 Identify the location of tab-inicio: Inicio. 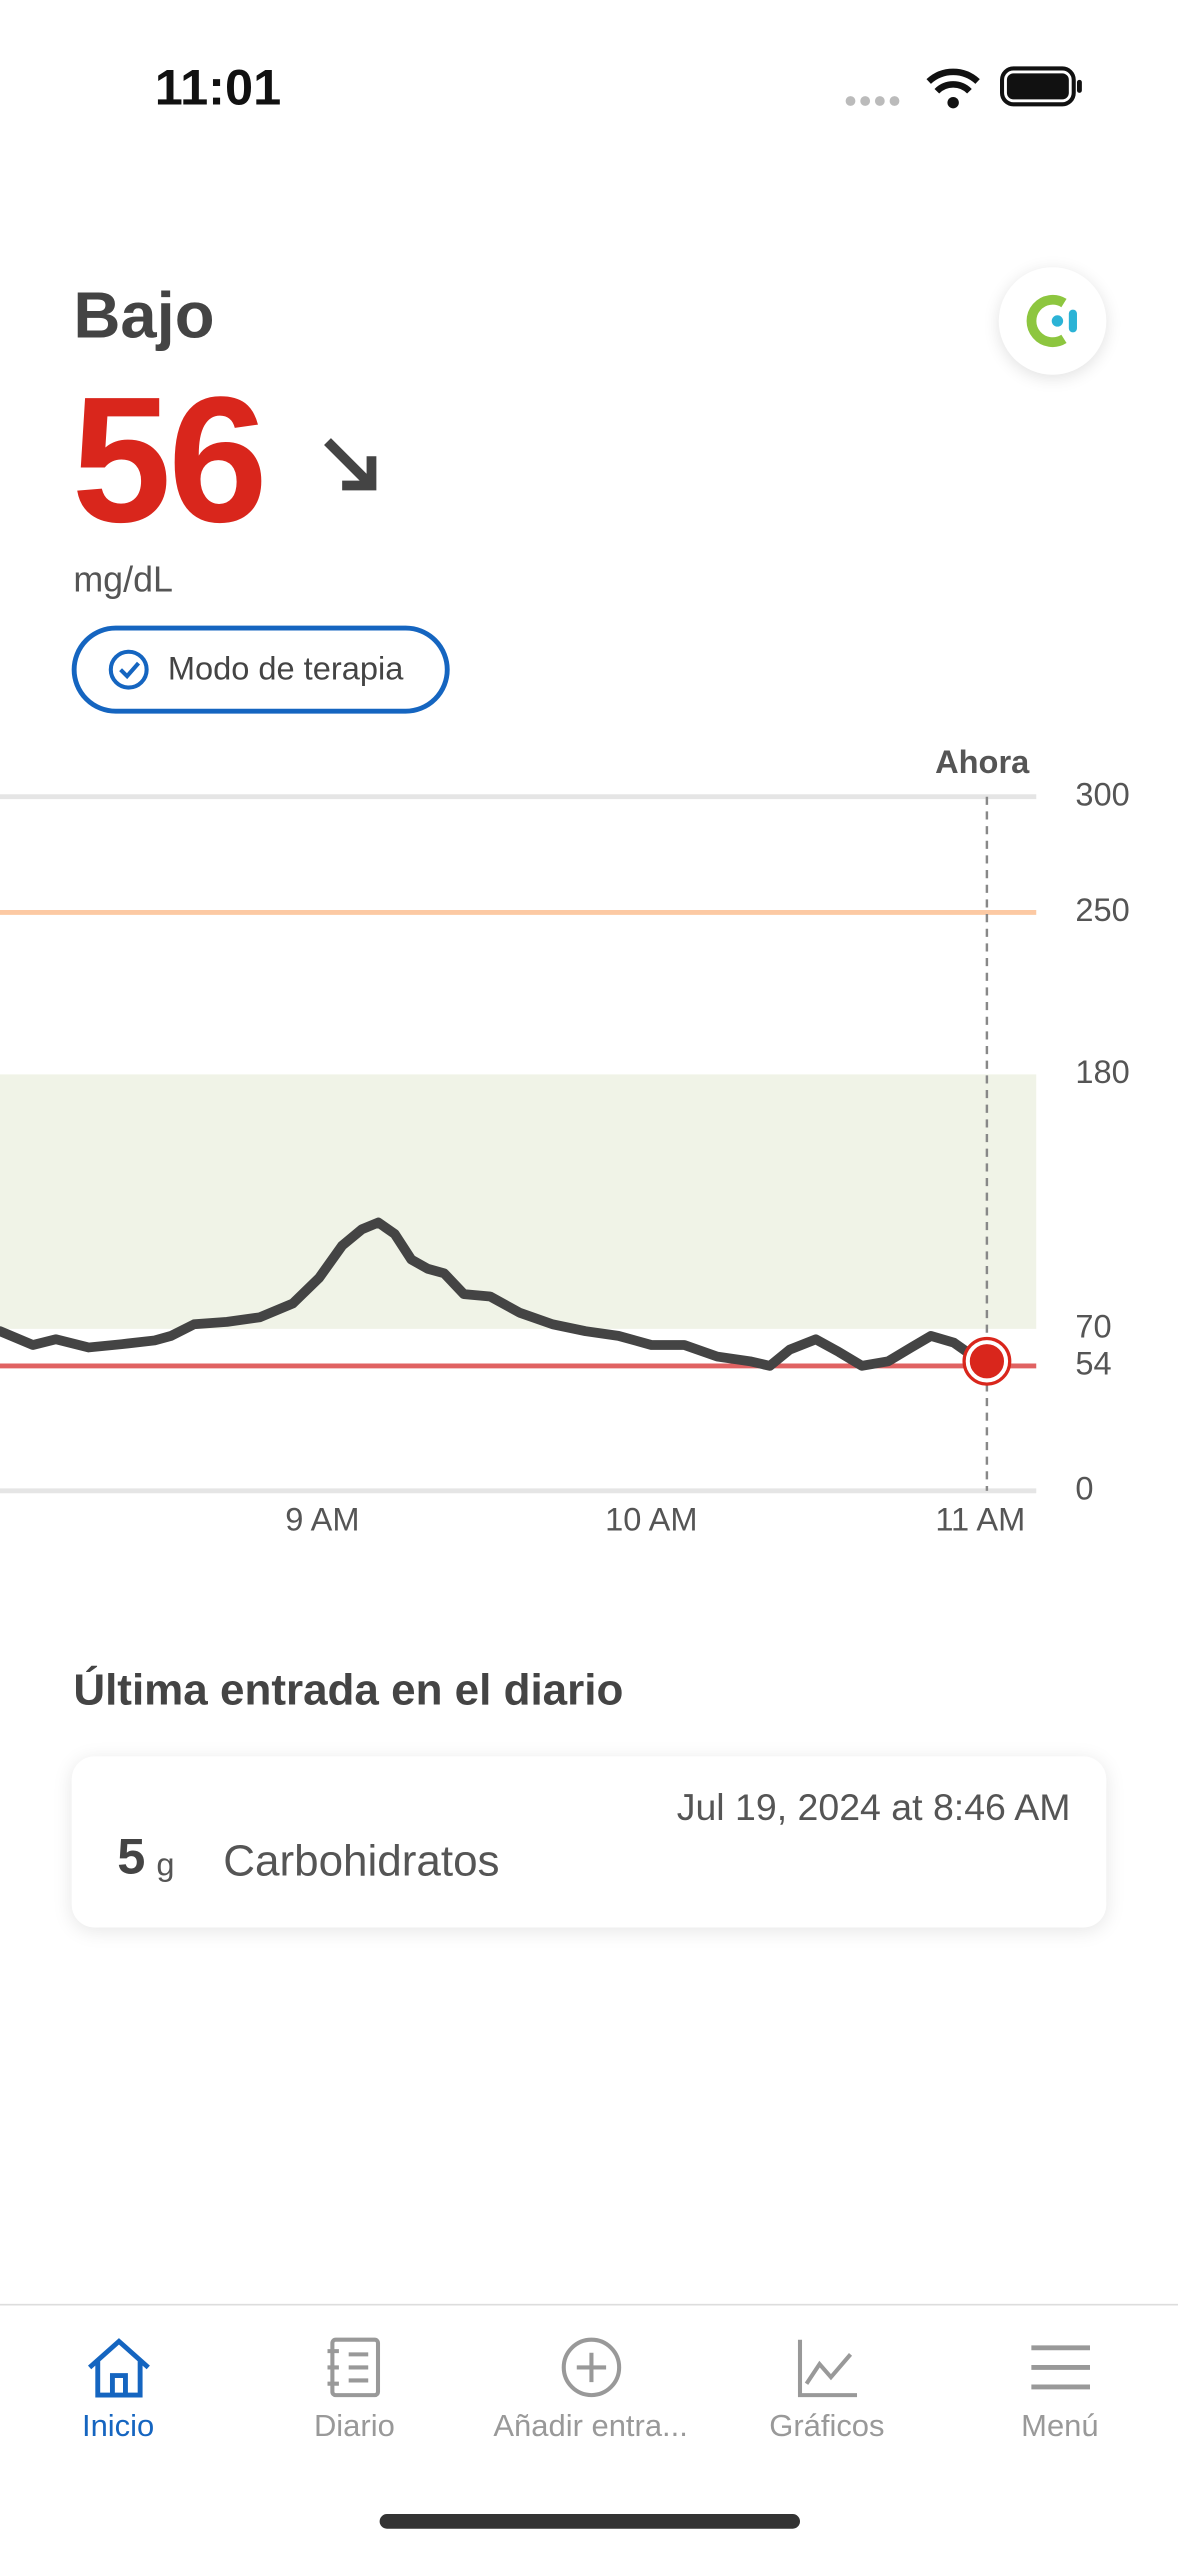
(118, 2390).